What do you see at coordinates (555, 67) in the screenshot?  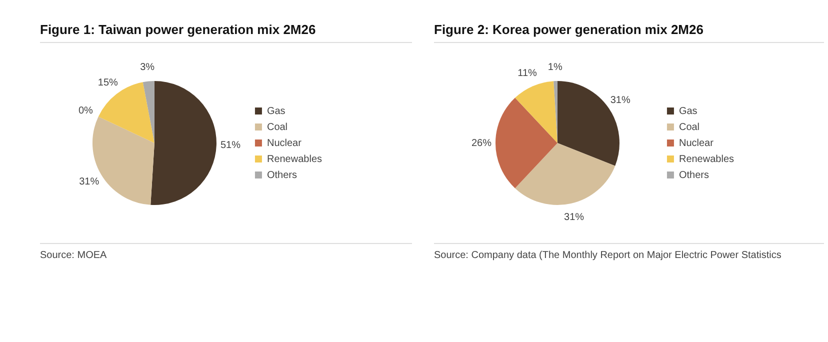 I see `data-label: 1%` at bounding box center [555, 67].